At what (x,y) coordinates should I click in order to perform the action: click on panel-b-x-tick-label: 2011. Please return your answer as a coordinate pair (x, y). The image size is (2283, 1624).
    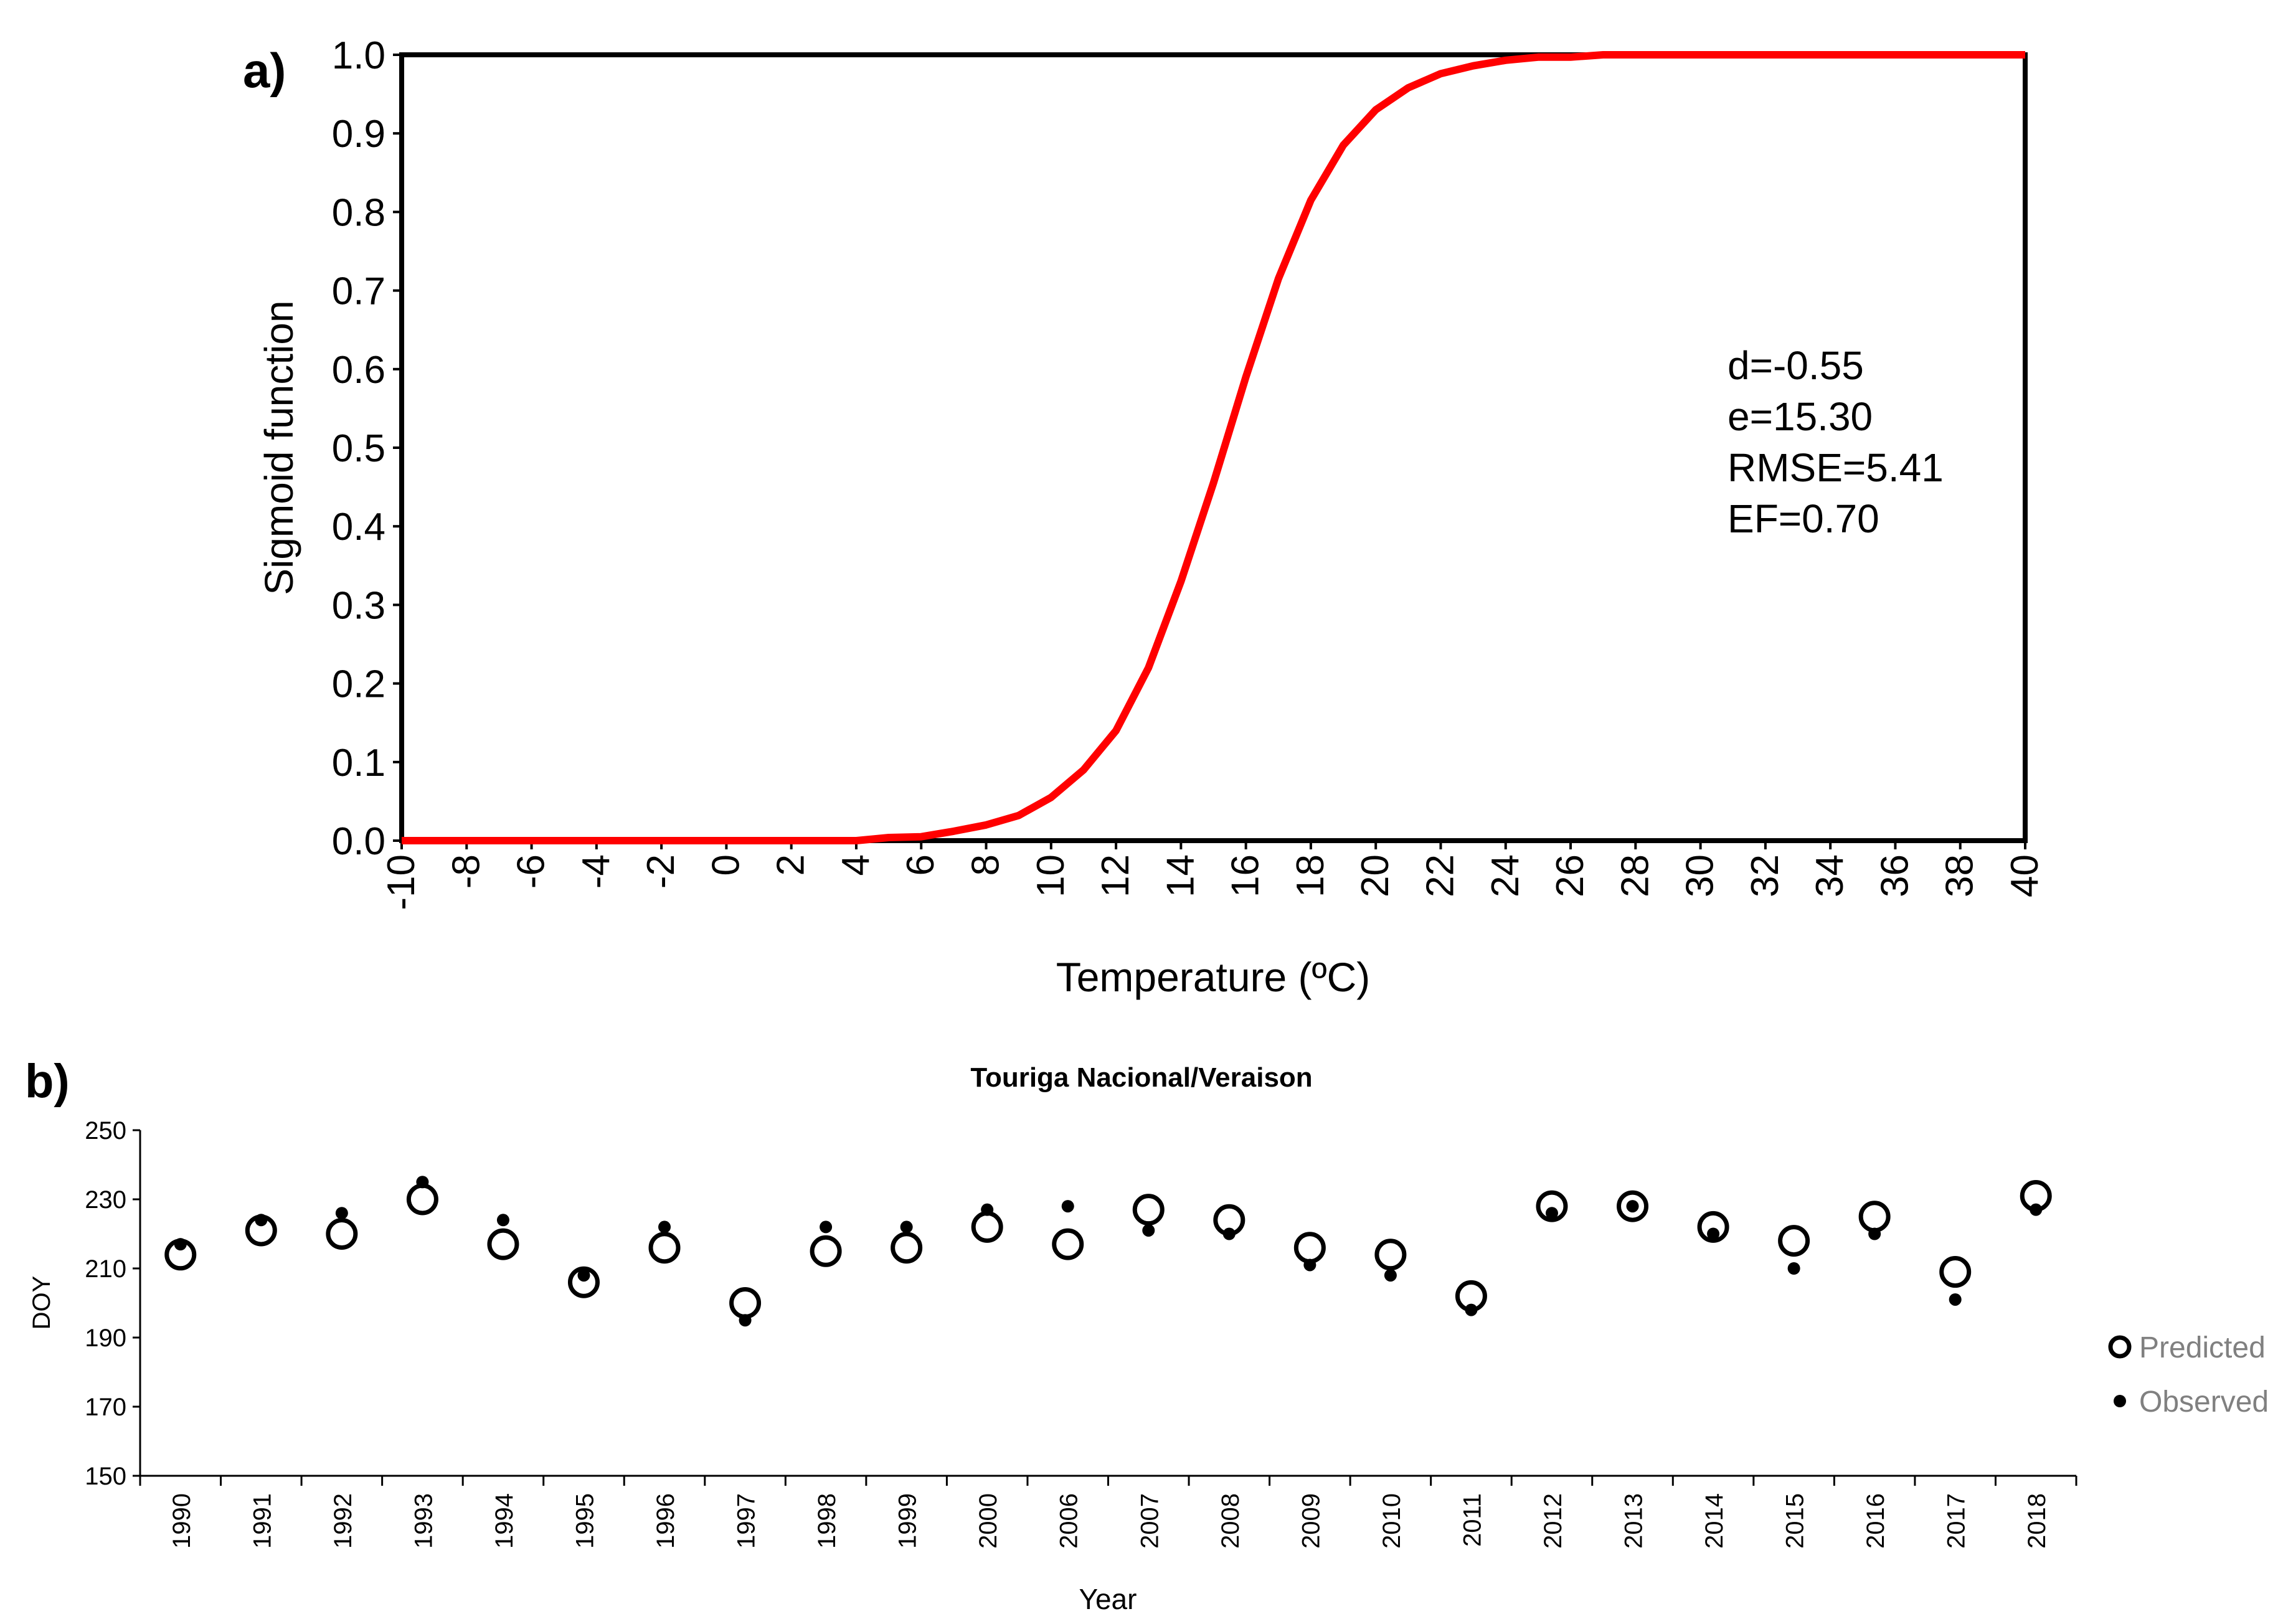
    Looking at the image, I should click on (1472, 1520).